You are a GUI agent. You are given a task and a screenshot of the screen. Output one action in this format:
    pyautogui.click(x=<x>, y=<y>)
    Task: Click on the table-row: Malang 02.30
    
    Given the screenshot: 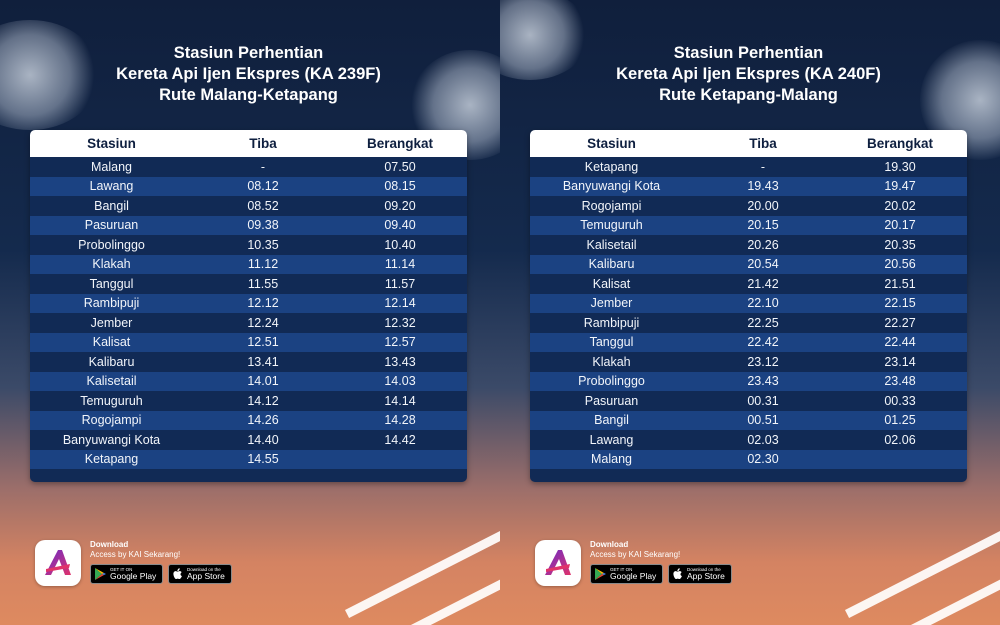 What is the action you would take?
    pyautogui.click(x=748, y=459)
    